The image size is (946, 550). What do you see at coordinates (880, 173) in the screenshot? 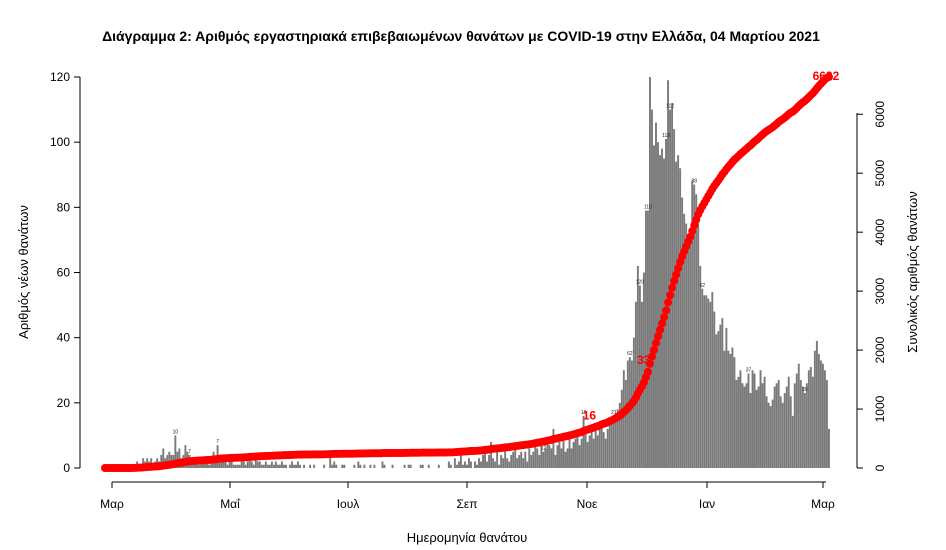
I see `right-tick-label: 5000` at bounding box center [880, 173].